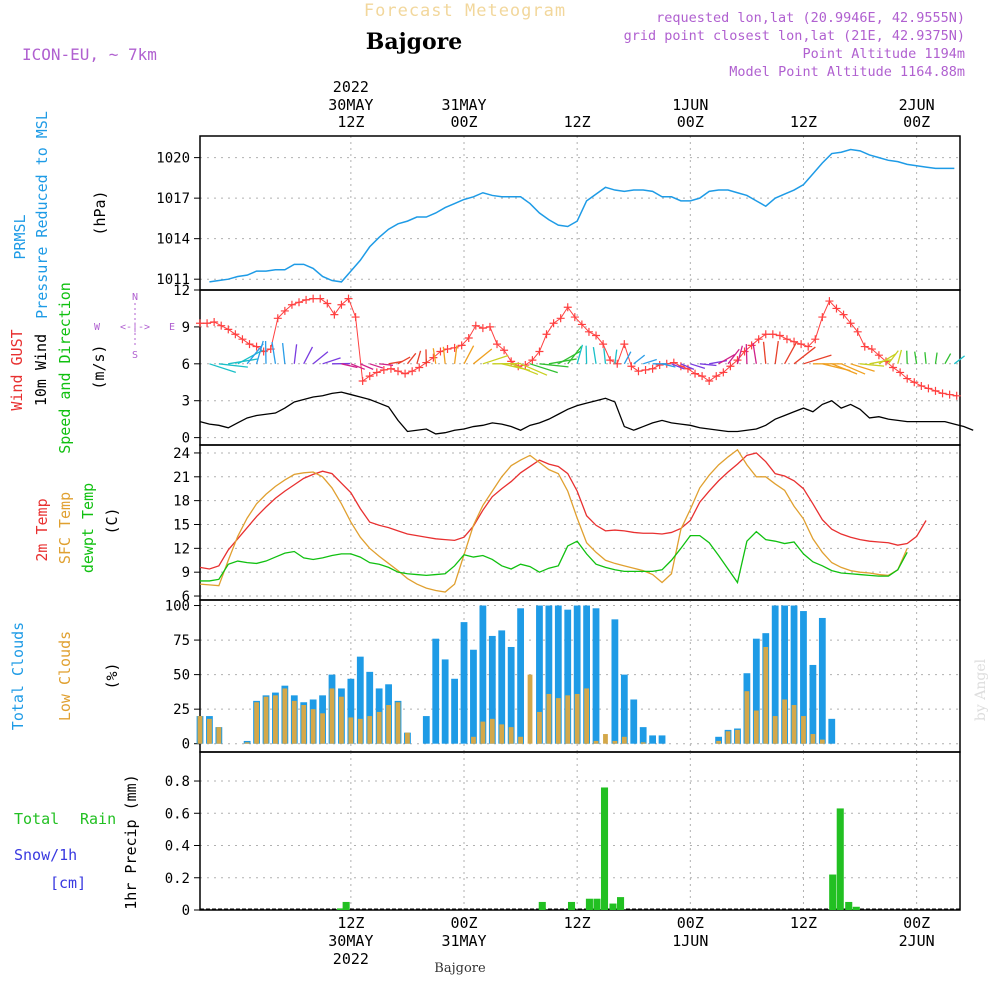 The image size is (1000, 1000). I want to click on prmsl-unit: (hPa), so click(100, 212).